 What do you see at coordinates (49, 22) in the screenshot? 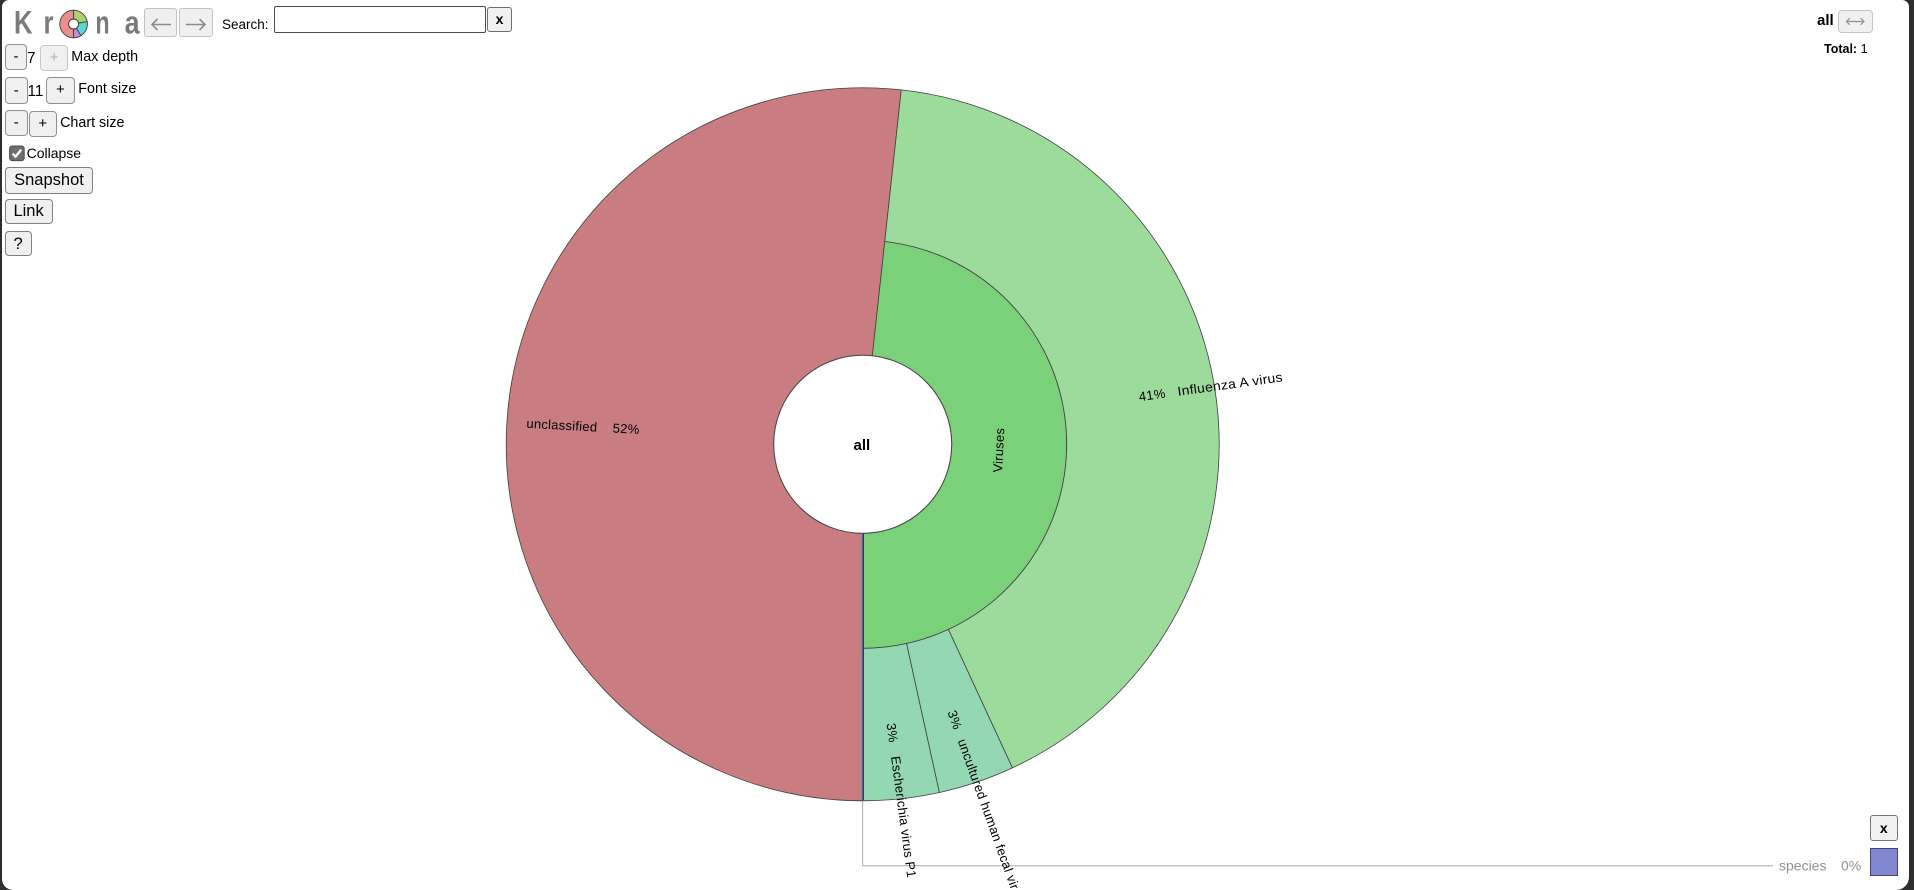
I see `svg-text: r` at bounding box center [49, 22].